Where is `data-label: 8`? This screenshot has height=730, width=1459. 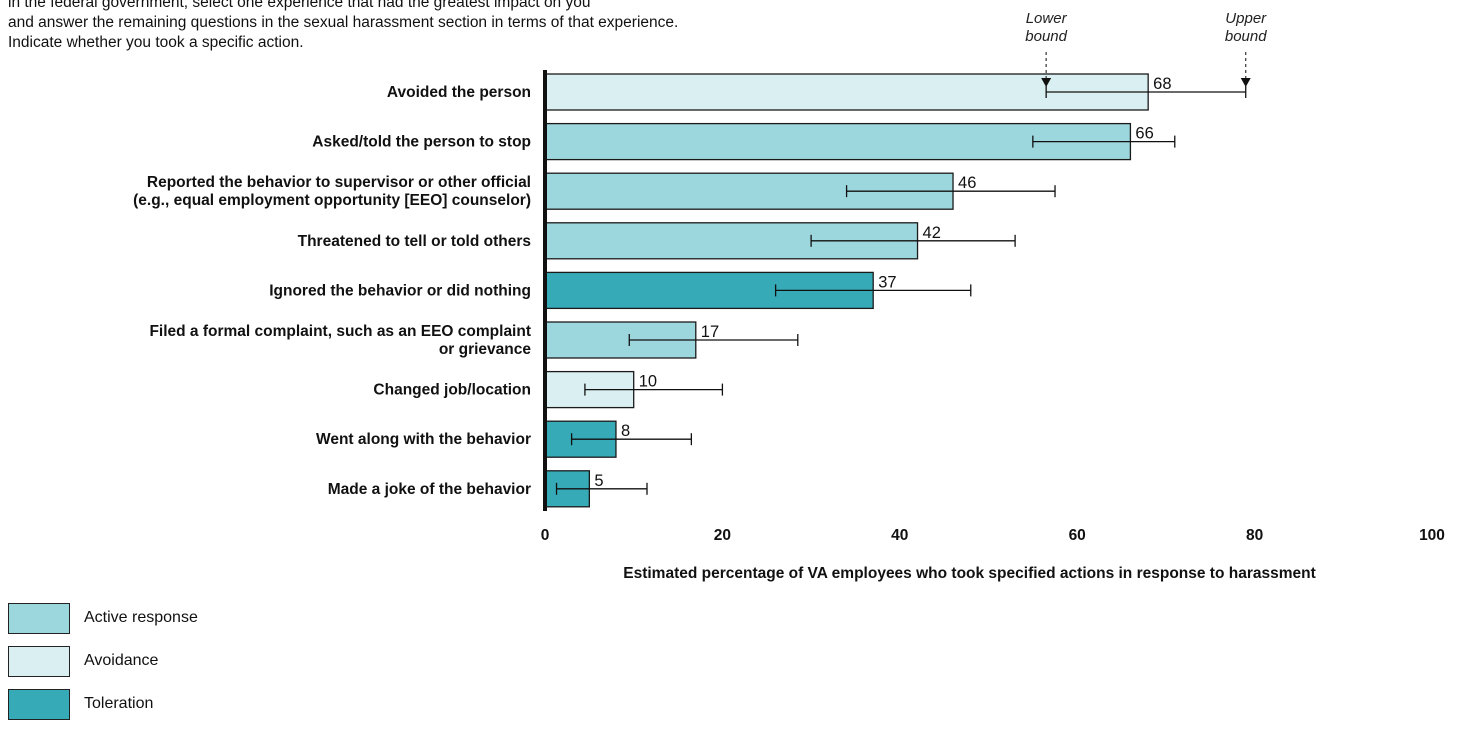 data-label: 8 is located at coordinates (625, 431).